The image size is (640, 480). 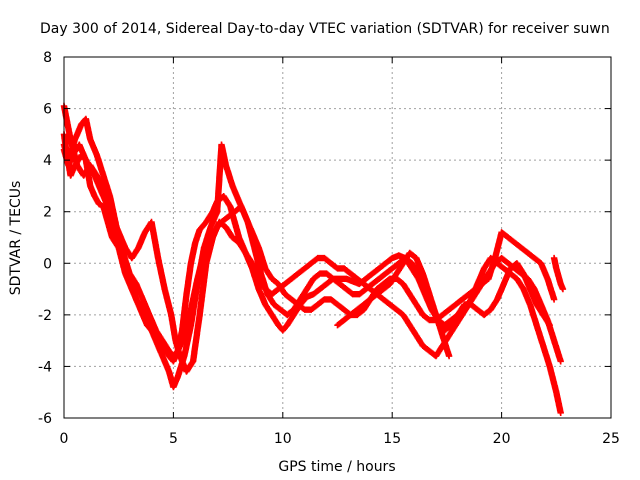 What do you see at coordinates (502, 439) in the screenshot?
I see `x-tick-label: 20` at bounding box center [502, 439].